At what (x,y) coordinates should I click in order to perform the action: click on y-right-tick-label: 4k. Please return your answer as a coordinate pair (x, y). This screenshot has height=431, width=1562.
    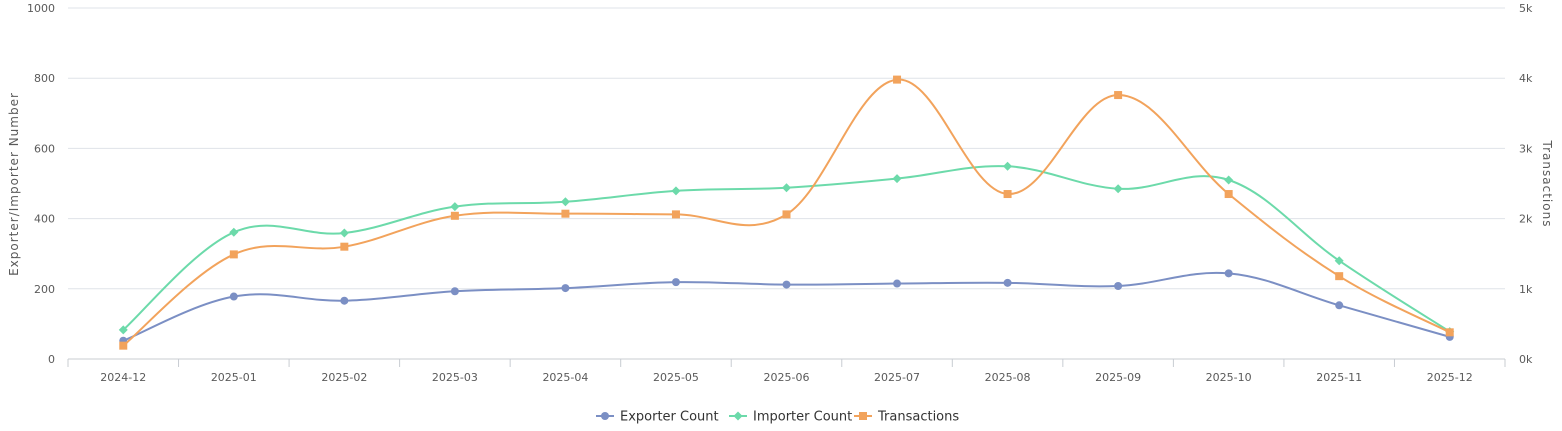
    Looking at the image, I should click on (1526, 78).